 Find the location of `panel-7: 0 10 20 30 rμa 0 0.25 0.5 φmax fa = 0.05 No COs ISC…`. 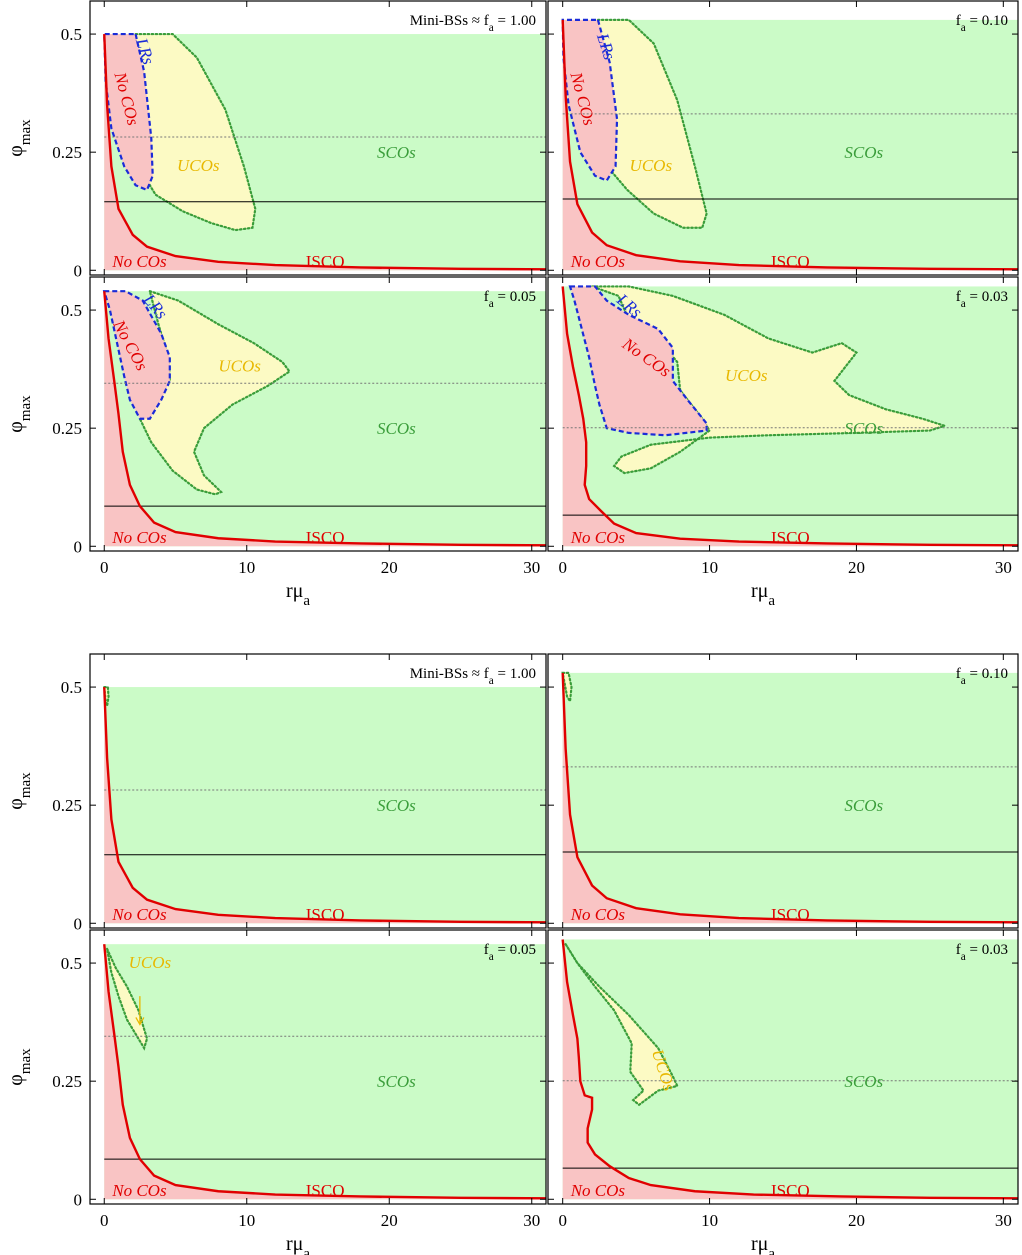

panel-7: 0 10 20 30 rμa 0 0.25 0.5 φmax fa = 0.05 No COs ISC… is located at coordinates (276, 1092).